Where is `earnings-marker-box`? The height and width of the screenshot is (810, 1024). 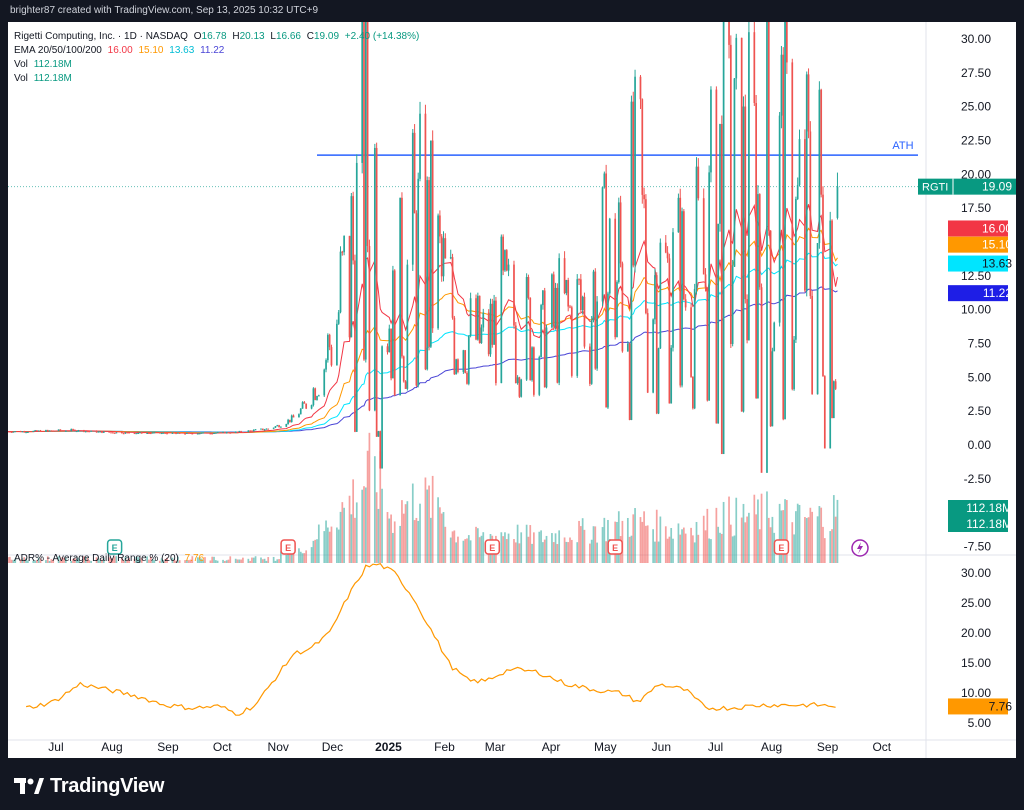
earnings-marker-box is located at coordinates (492, 547).